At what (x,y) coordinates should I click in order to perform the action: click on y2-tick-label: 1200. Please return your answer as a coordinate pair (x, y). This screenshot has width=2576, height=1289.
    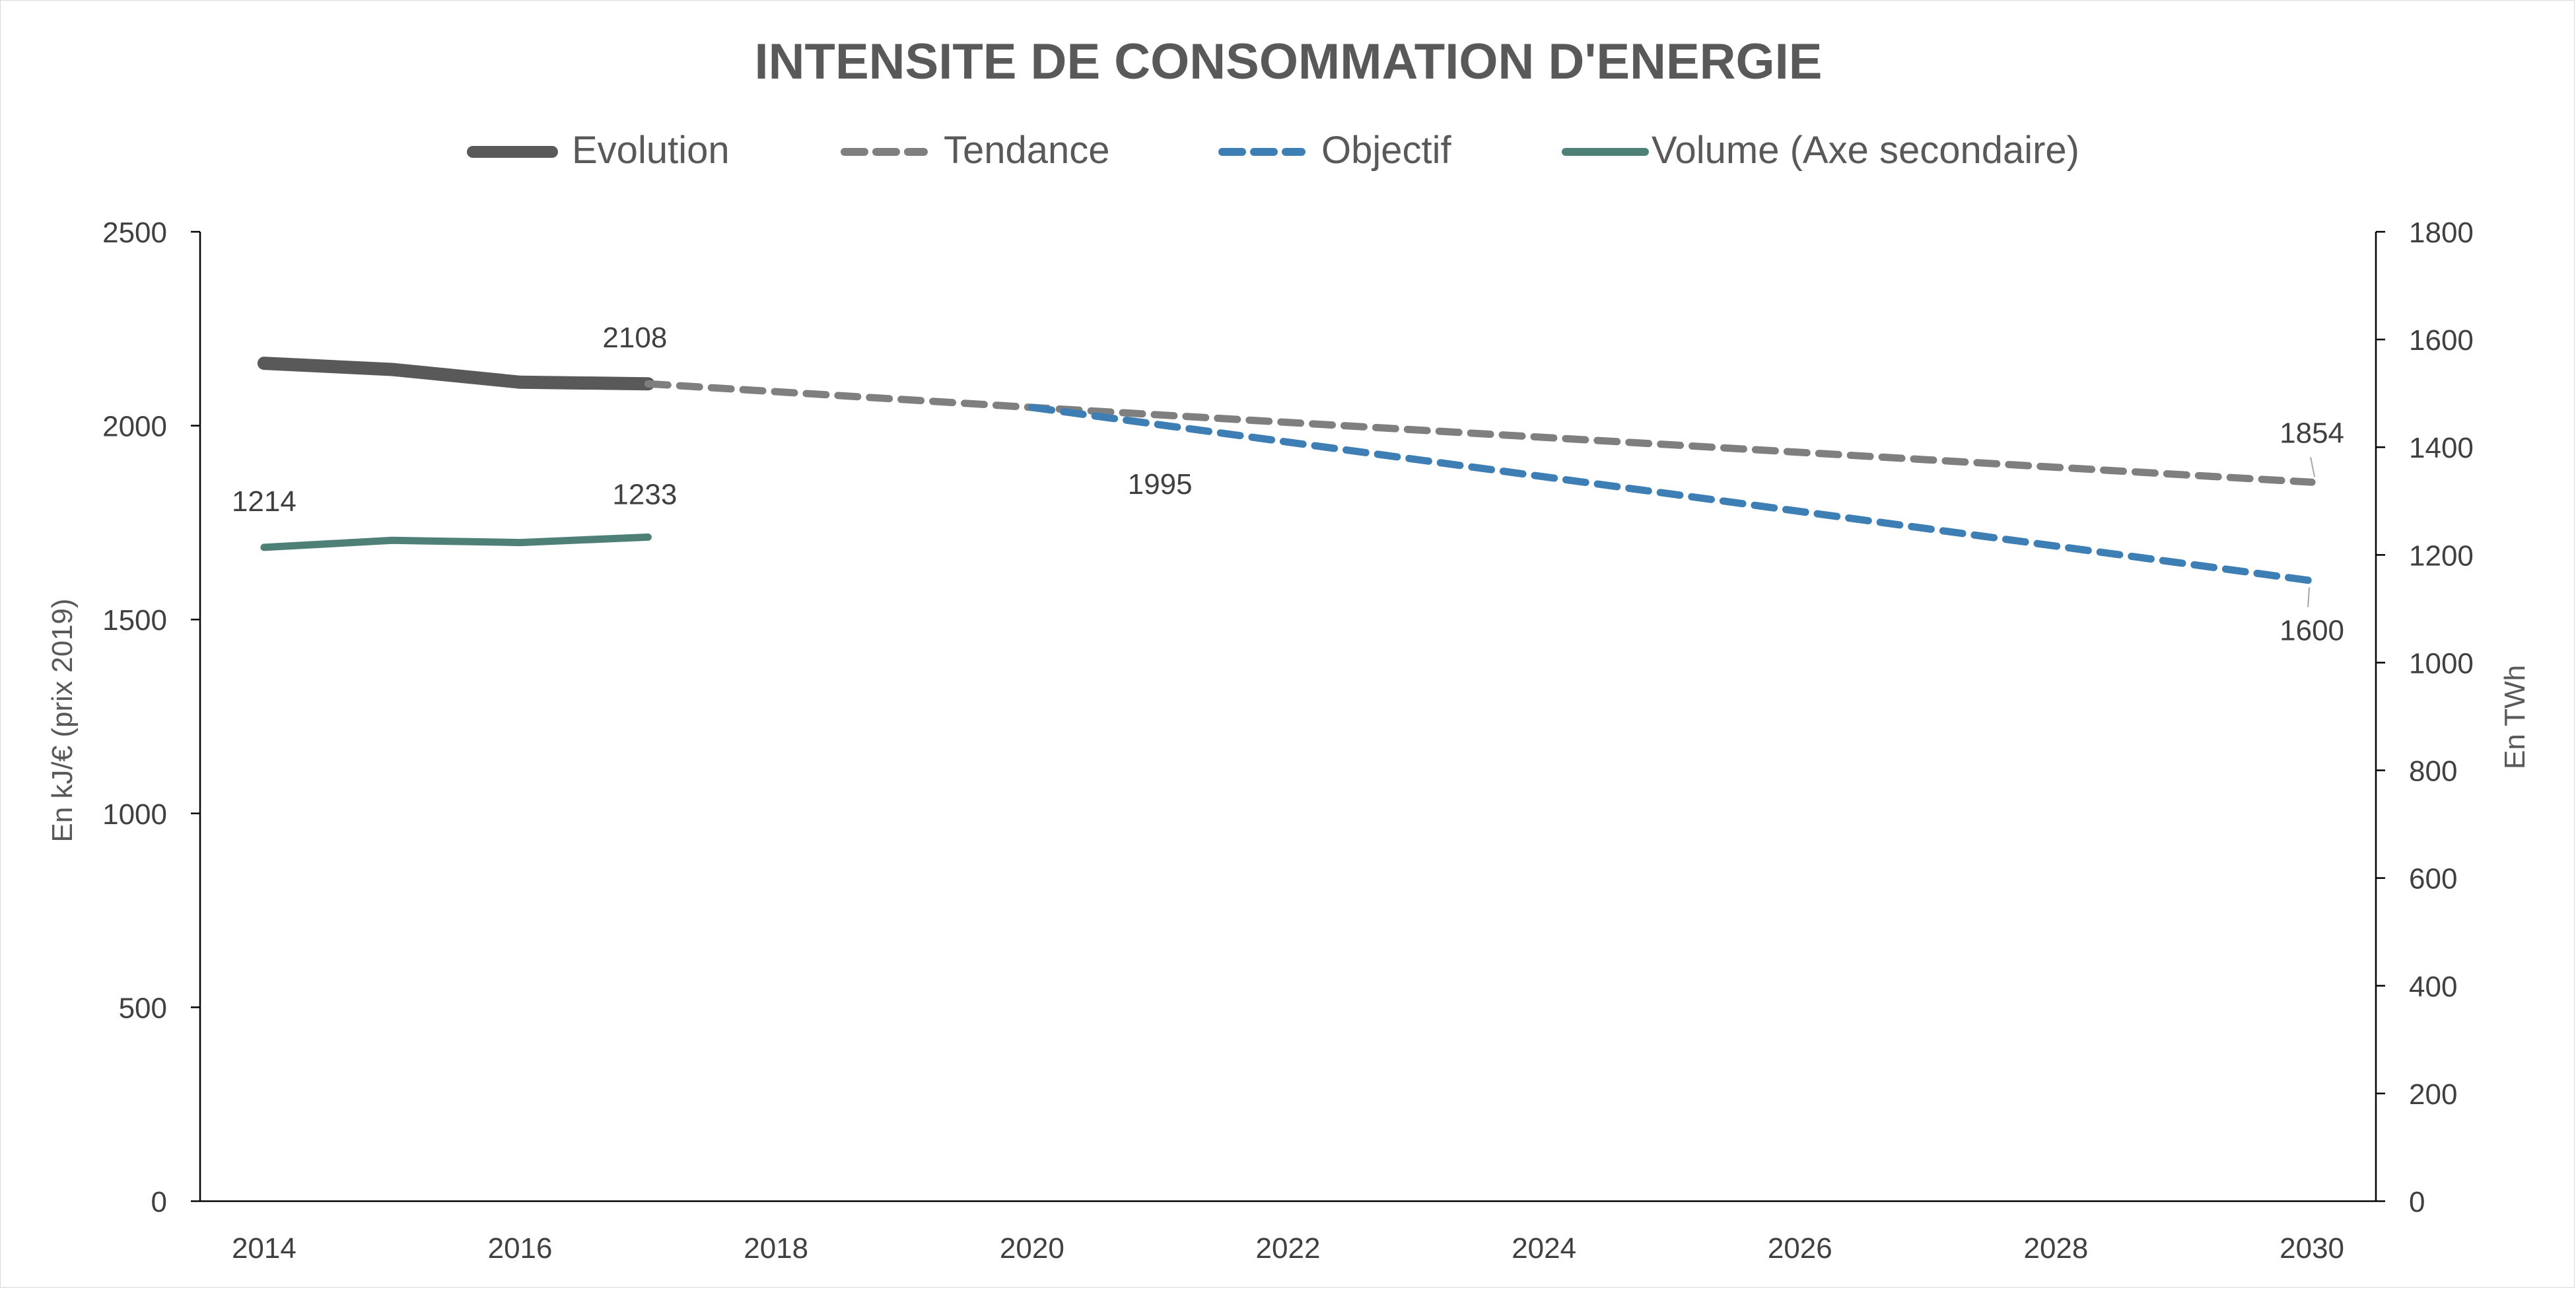
    Looking at the image, I should click on (2442, 556).